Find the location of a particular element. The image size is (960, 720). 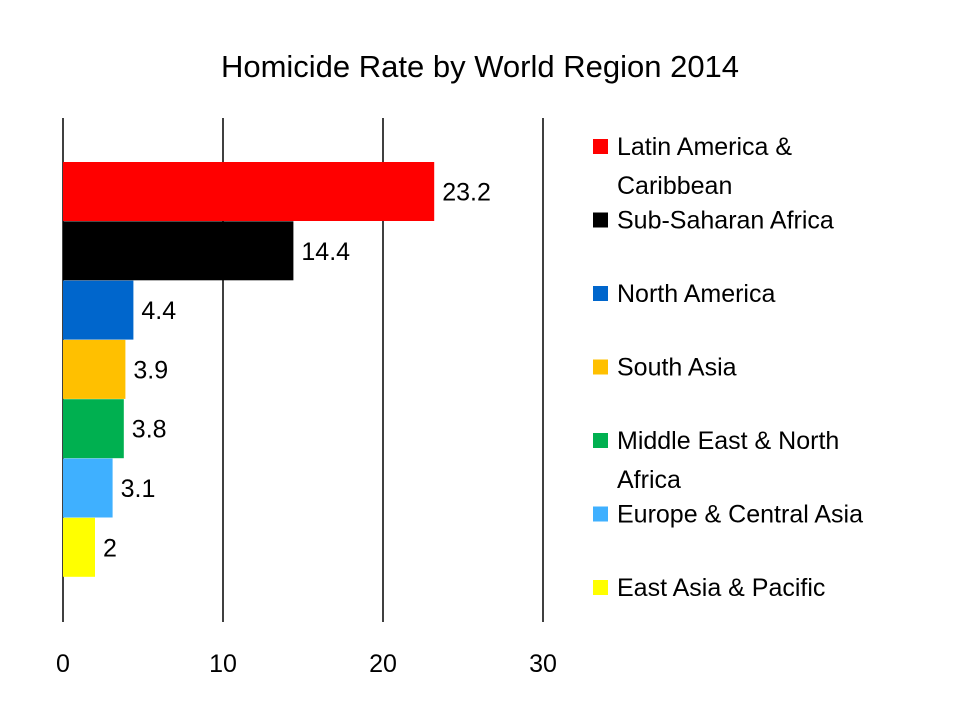

data-label: 2 is located at coordinates (110, 548).